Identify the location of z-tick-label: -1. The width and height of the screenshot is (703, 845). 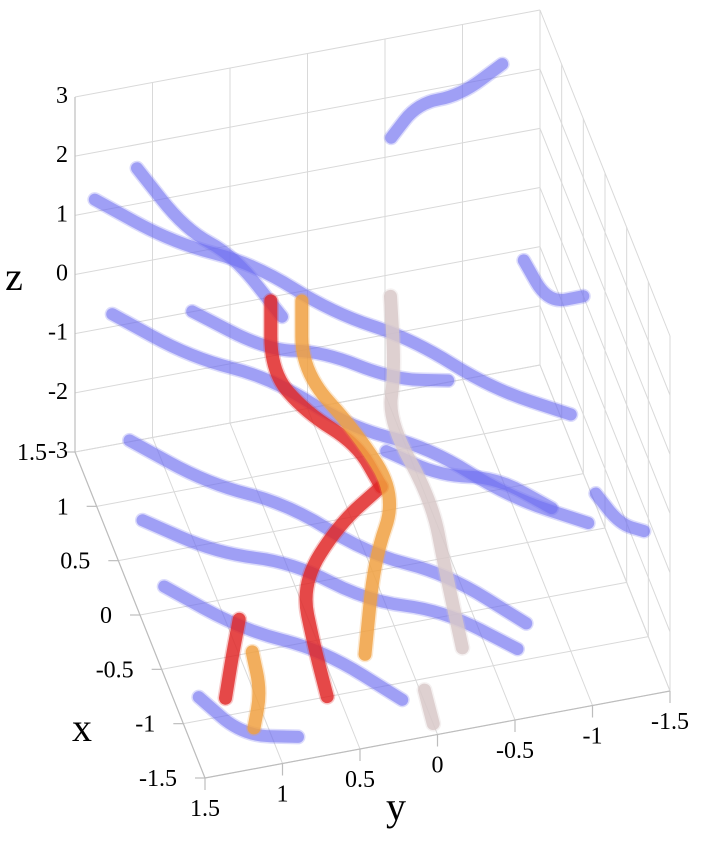
(58, 333).